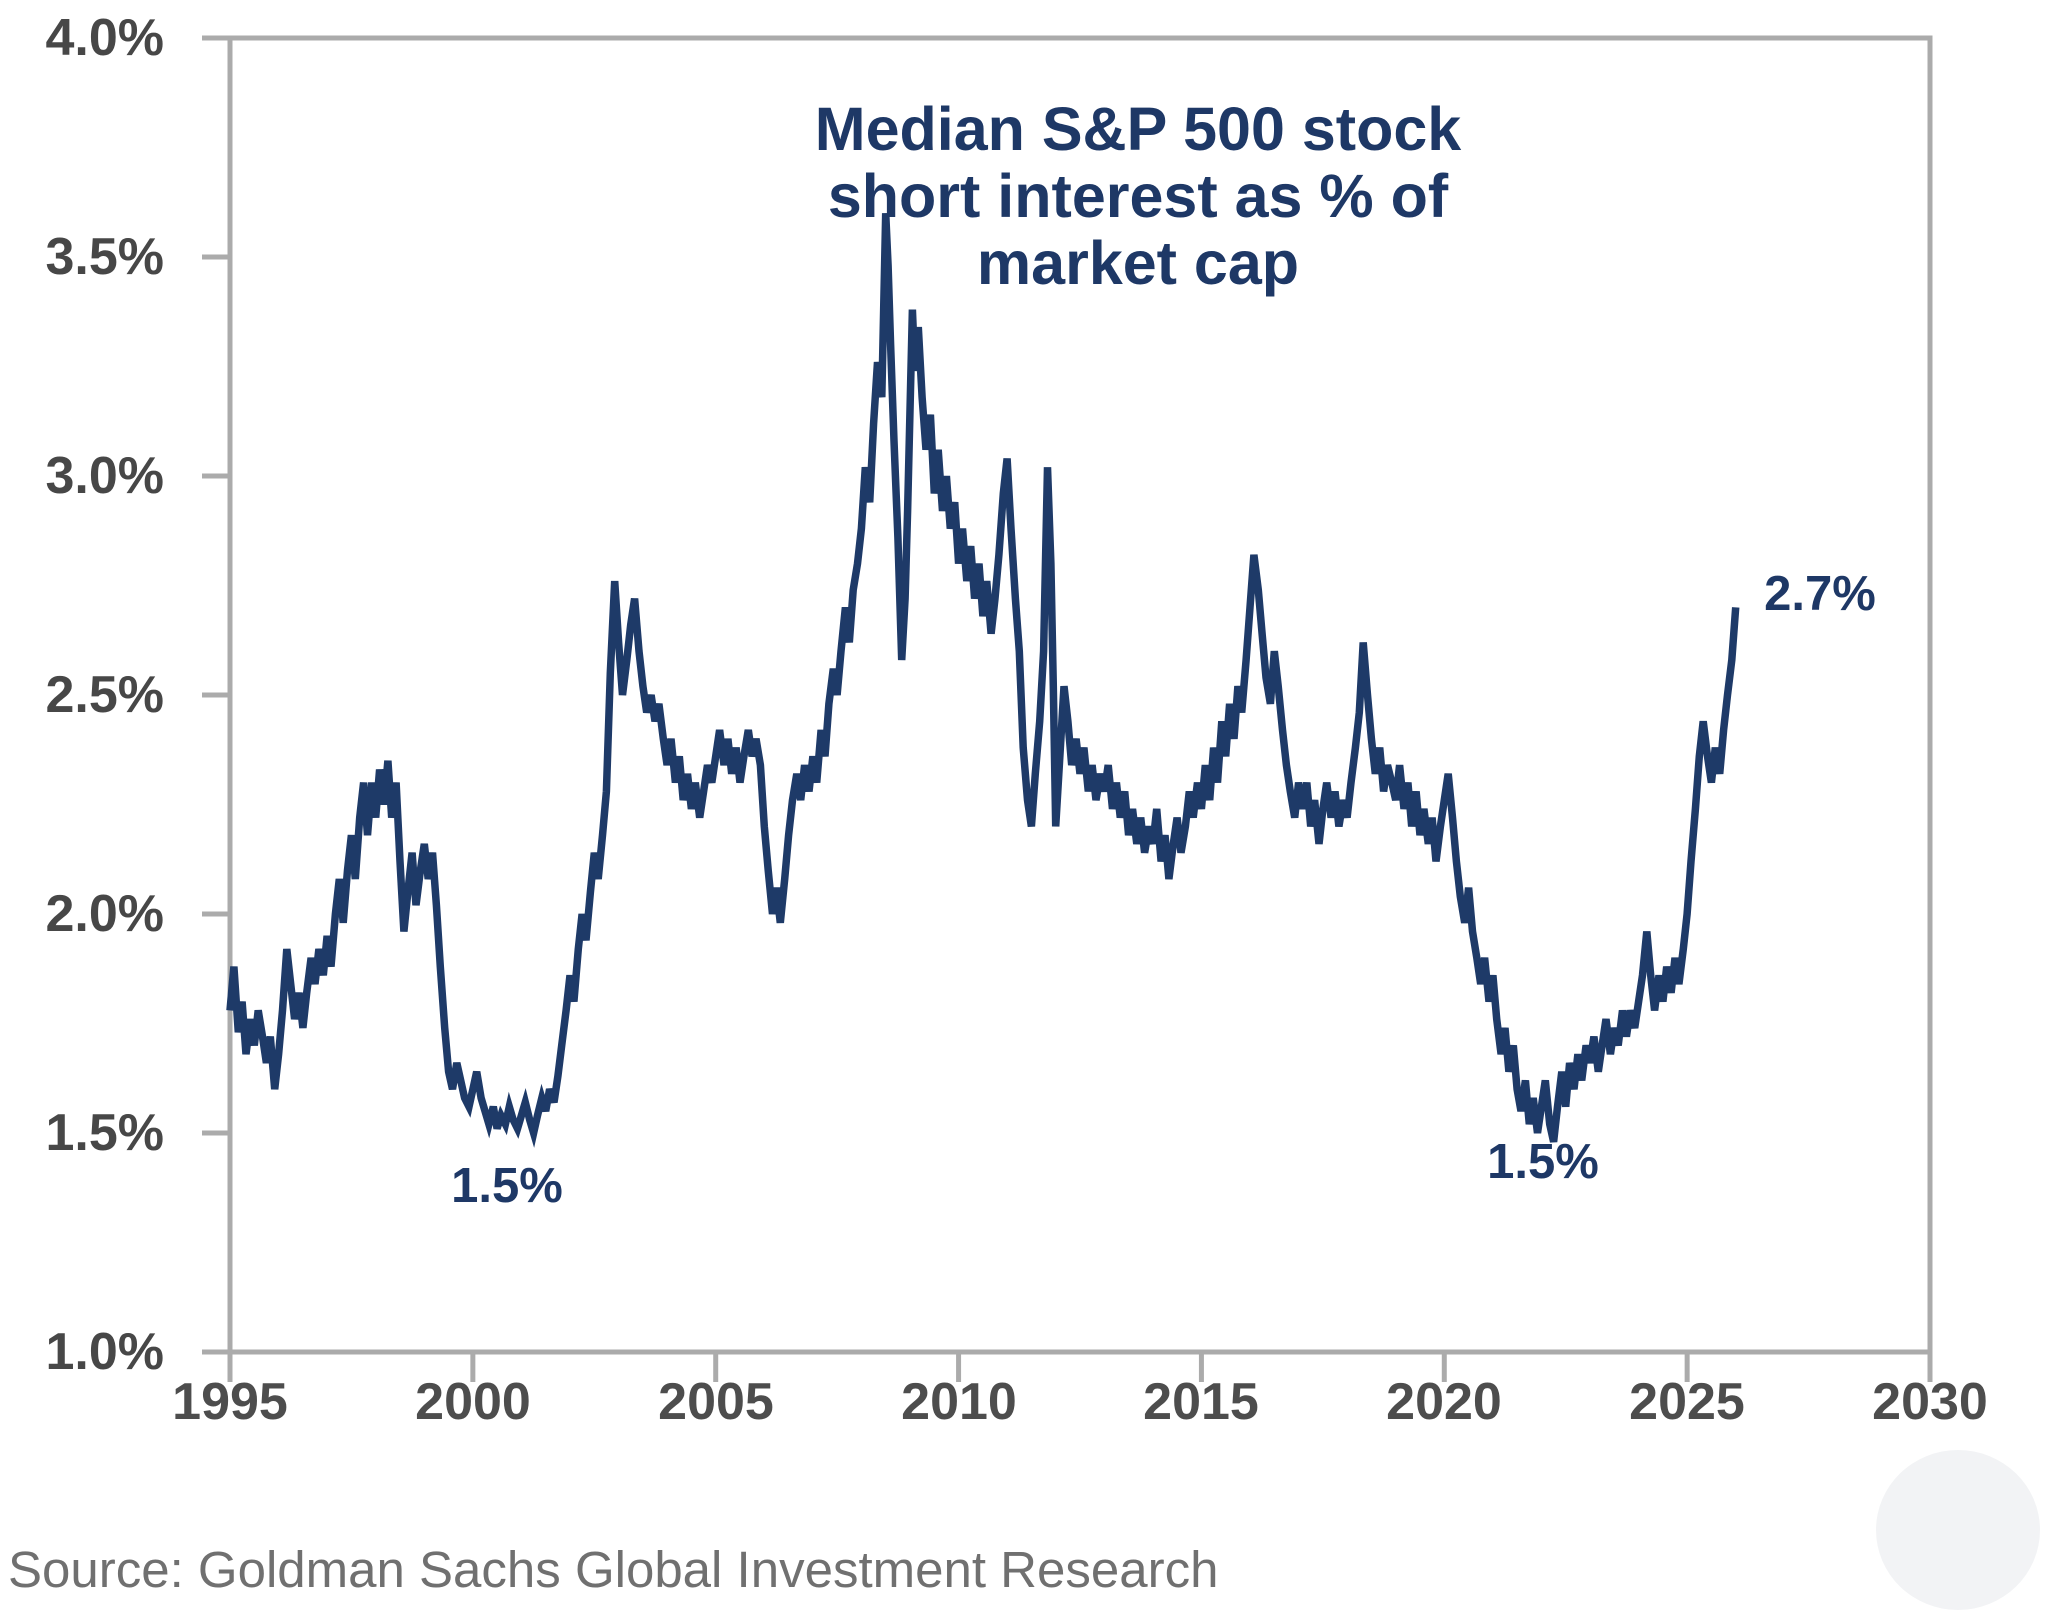  I want to click on x-tick-label-2005: 2005, so click(716, 1402).